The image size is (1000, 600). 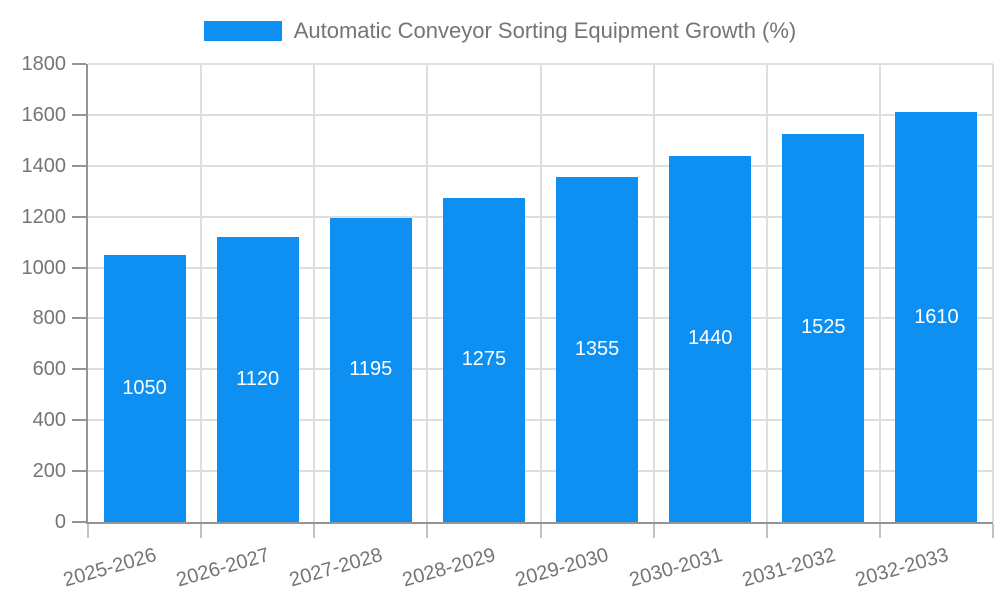 I want to click on y-tick-label: 600, so click(x=49, y=369).